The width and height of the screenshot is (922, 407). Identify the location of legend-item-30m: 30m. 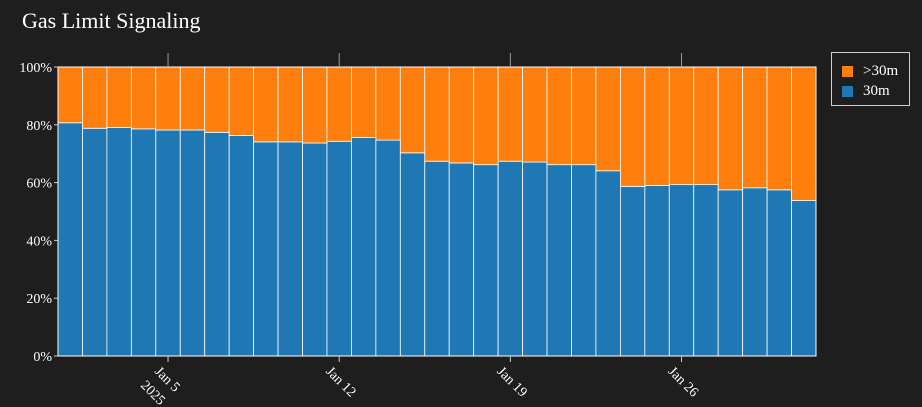
(875, 91).